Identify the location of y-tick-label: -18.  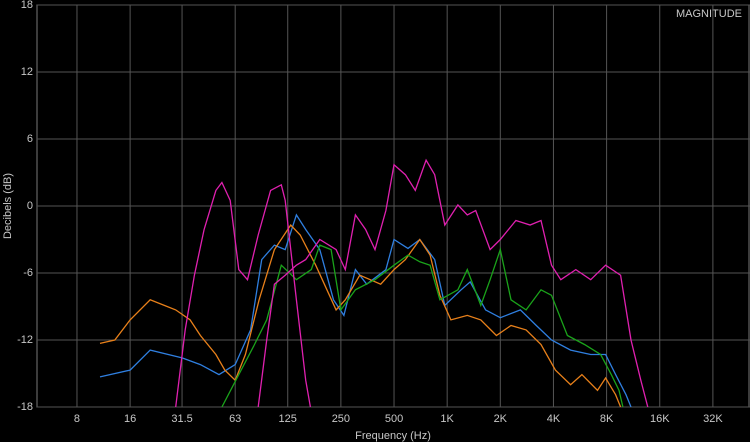
(25, 407).